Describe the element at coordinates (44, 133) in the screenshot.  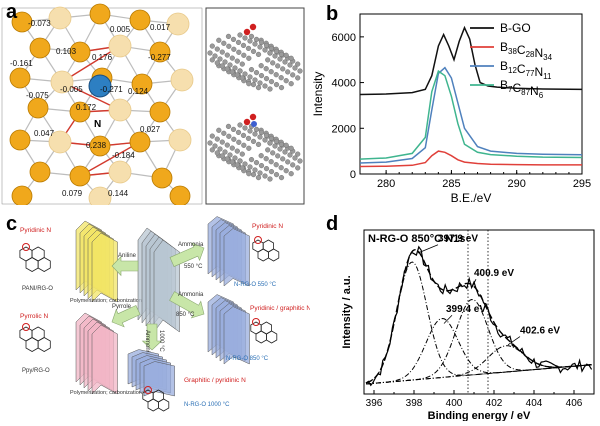
I see `charge-value: 0.047` at that location.